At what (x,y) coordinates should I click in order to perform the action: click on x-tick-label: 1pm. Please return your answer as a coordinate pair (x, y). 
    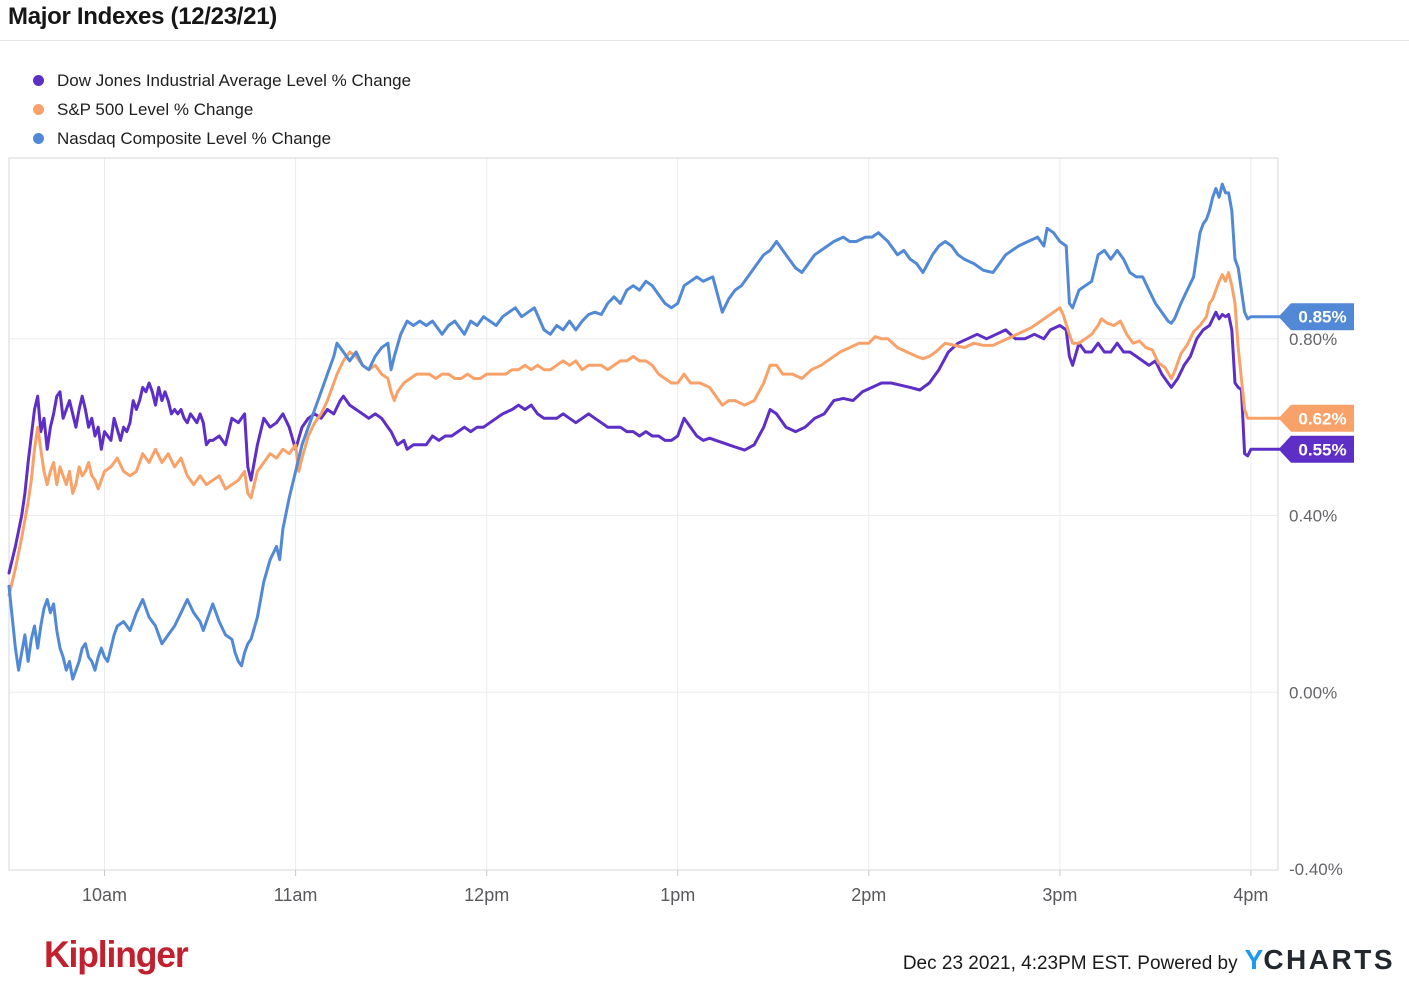
    Looking at the image, I should click on (677, 895).